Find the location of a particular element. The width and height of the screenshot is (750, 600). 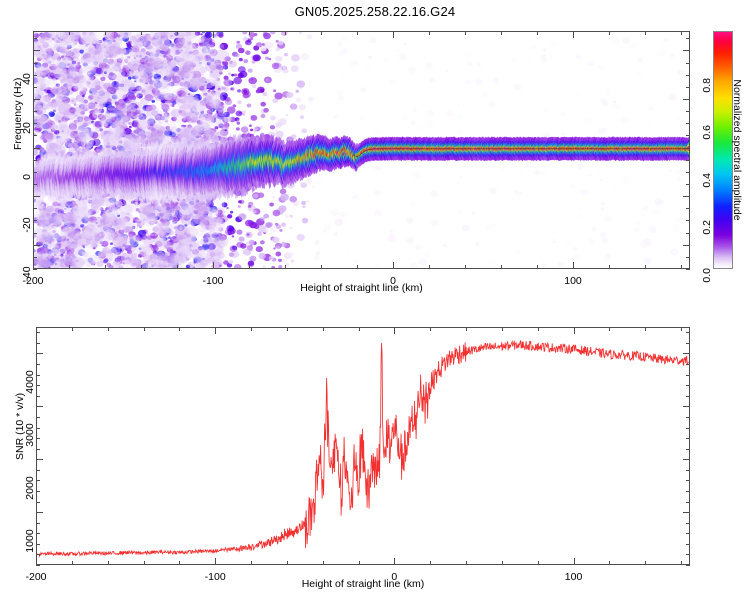

colorbar is located at coordinates (723, 150).